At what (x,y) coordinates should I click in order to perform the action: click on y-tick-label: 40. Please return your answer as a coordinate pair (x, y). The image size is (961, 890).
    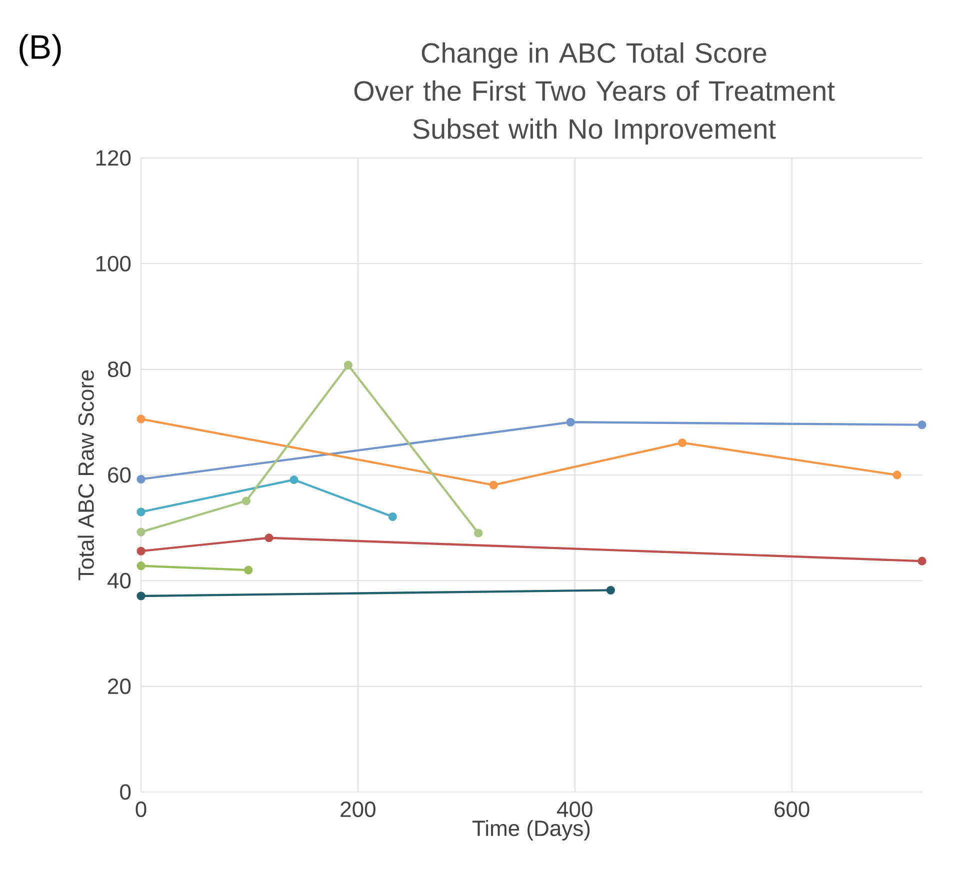
    Looking at the image, I should click on (119, 580).